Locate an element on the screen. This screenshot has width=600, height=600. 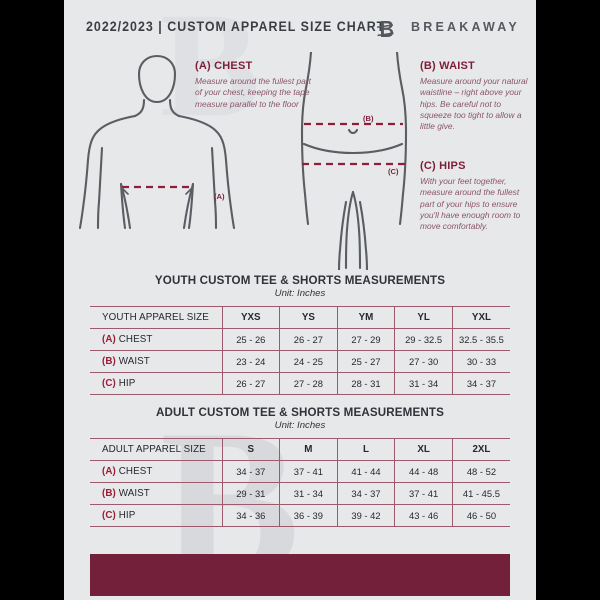
adult-col-2: M is located at coordinates (308, 449).